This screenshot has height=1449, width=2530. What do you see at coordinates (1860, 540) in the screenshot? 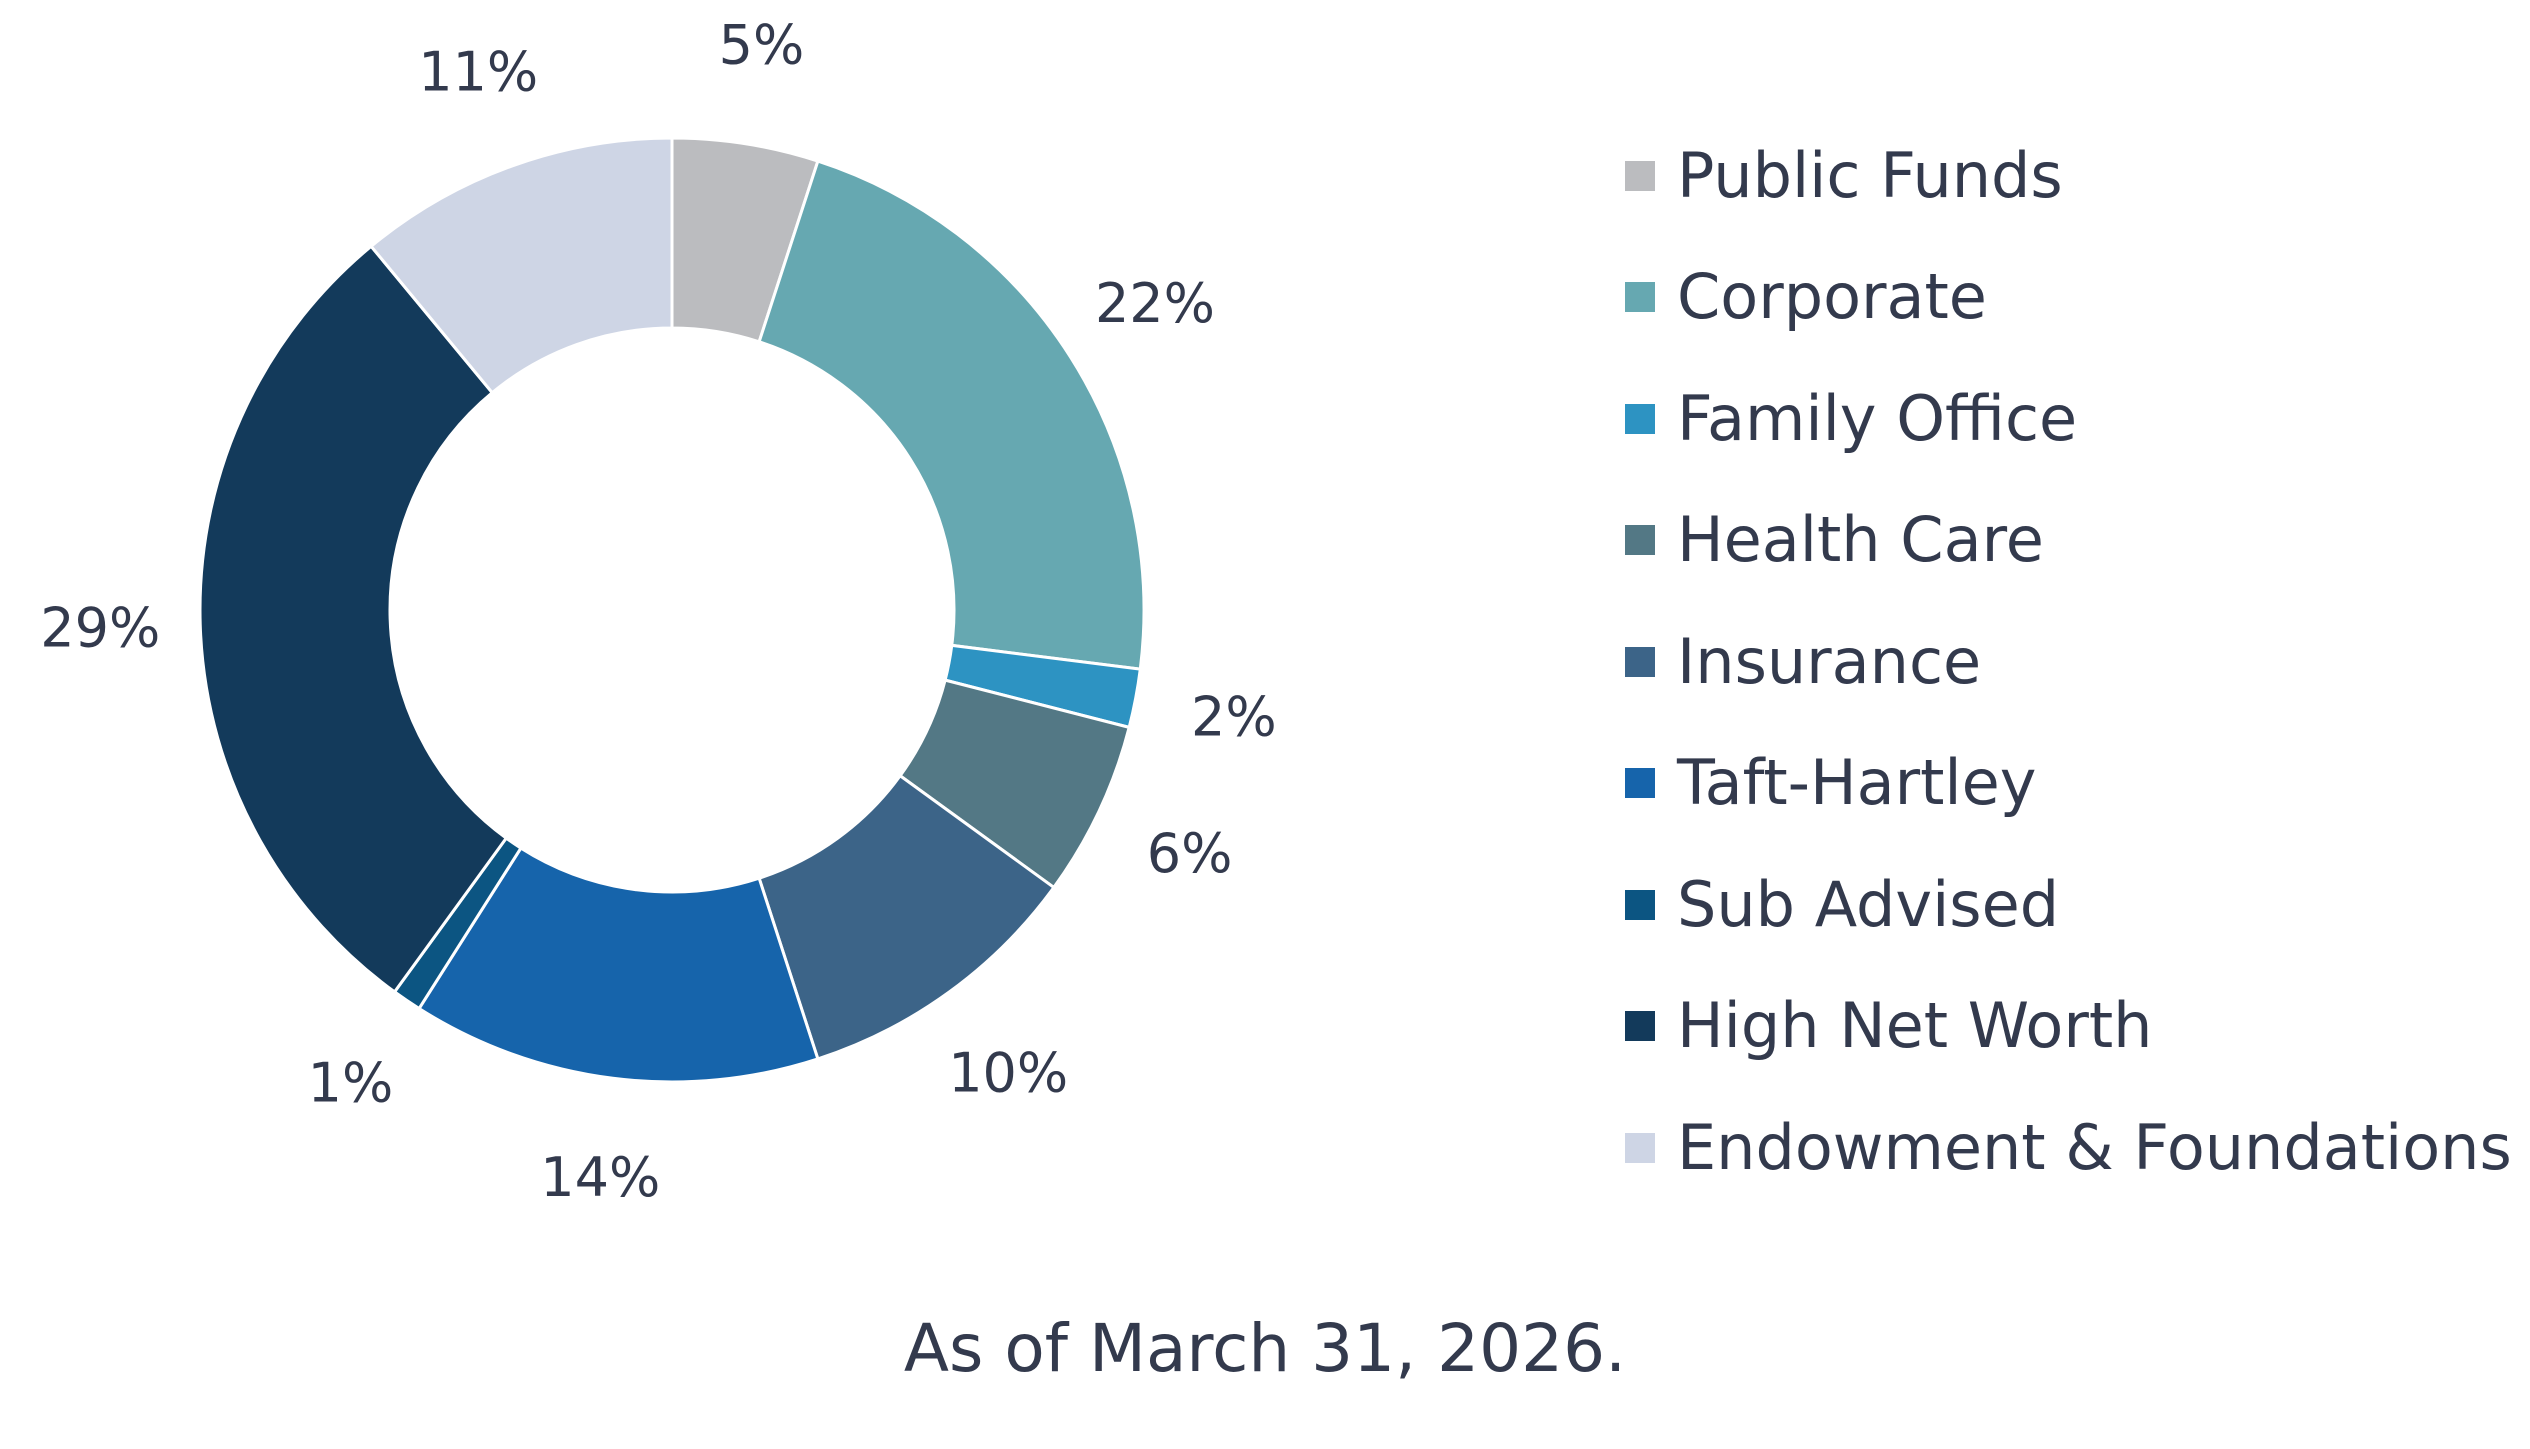
I see `legend-label: Health Care` at bounding box center [1860, 540].